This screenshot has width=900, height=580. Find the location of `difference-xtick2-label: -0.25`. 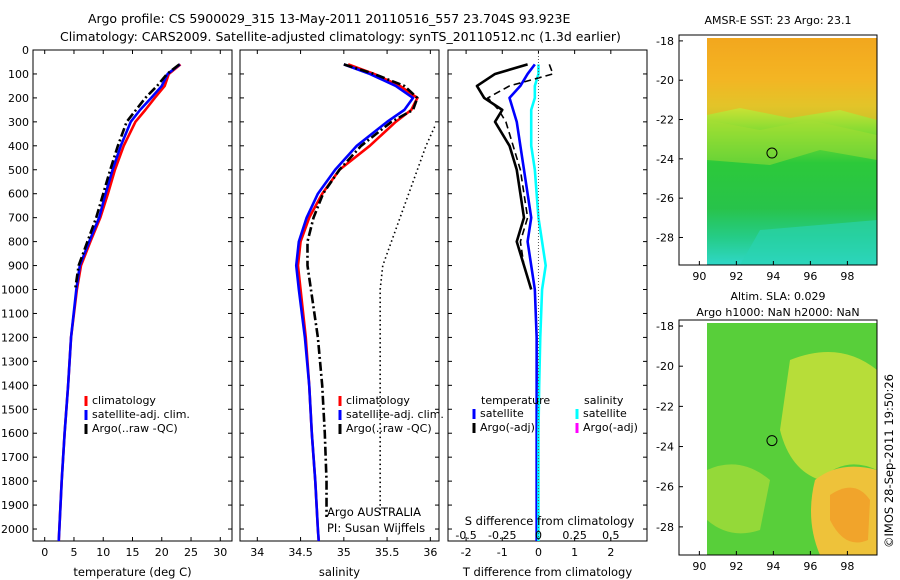

difference-xtick2-label: -0.25 is located at coordinates (502, 535).